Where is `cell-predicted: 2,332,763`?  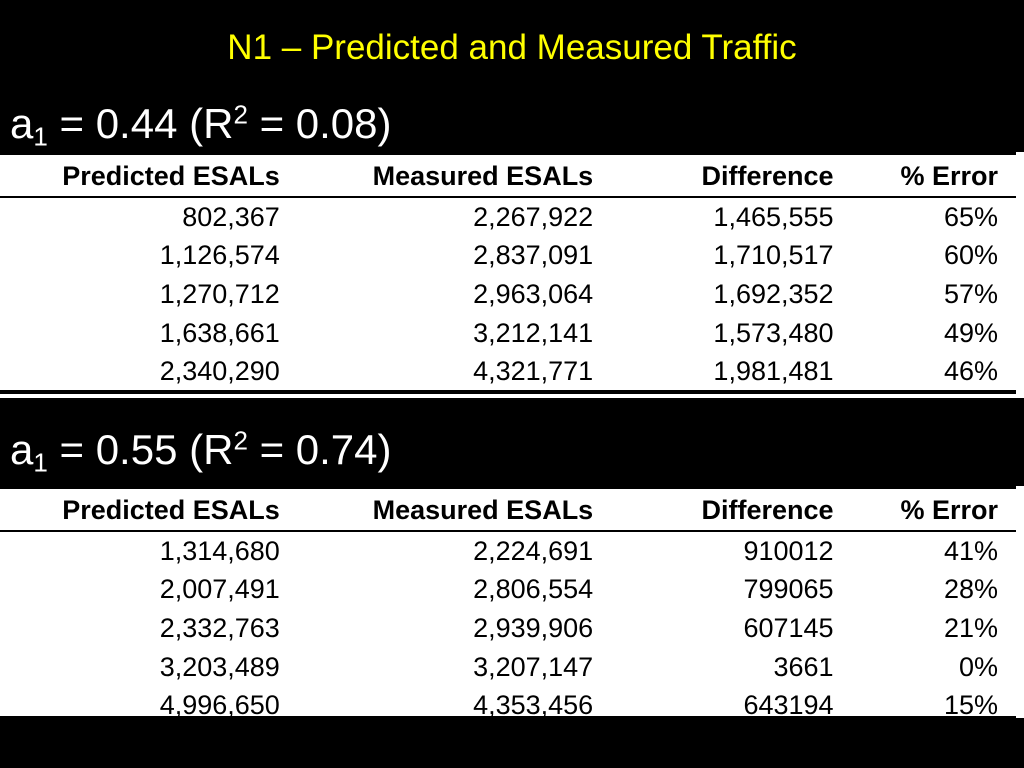 cell-predicted: 2,332,763 is located at coordinates (219, 627).